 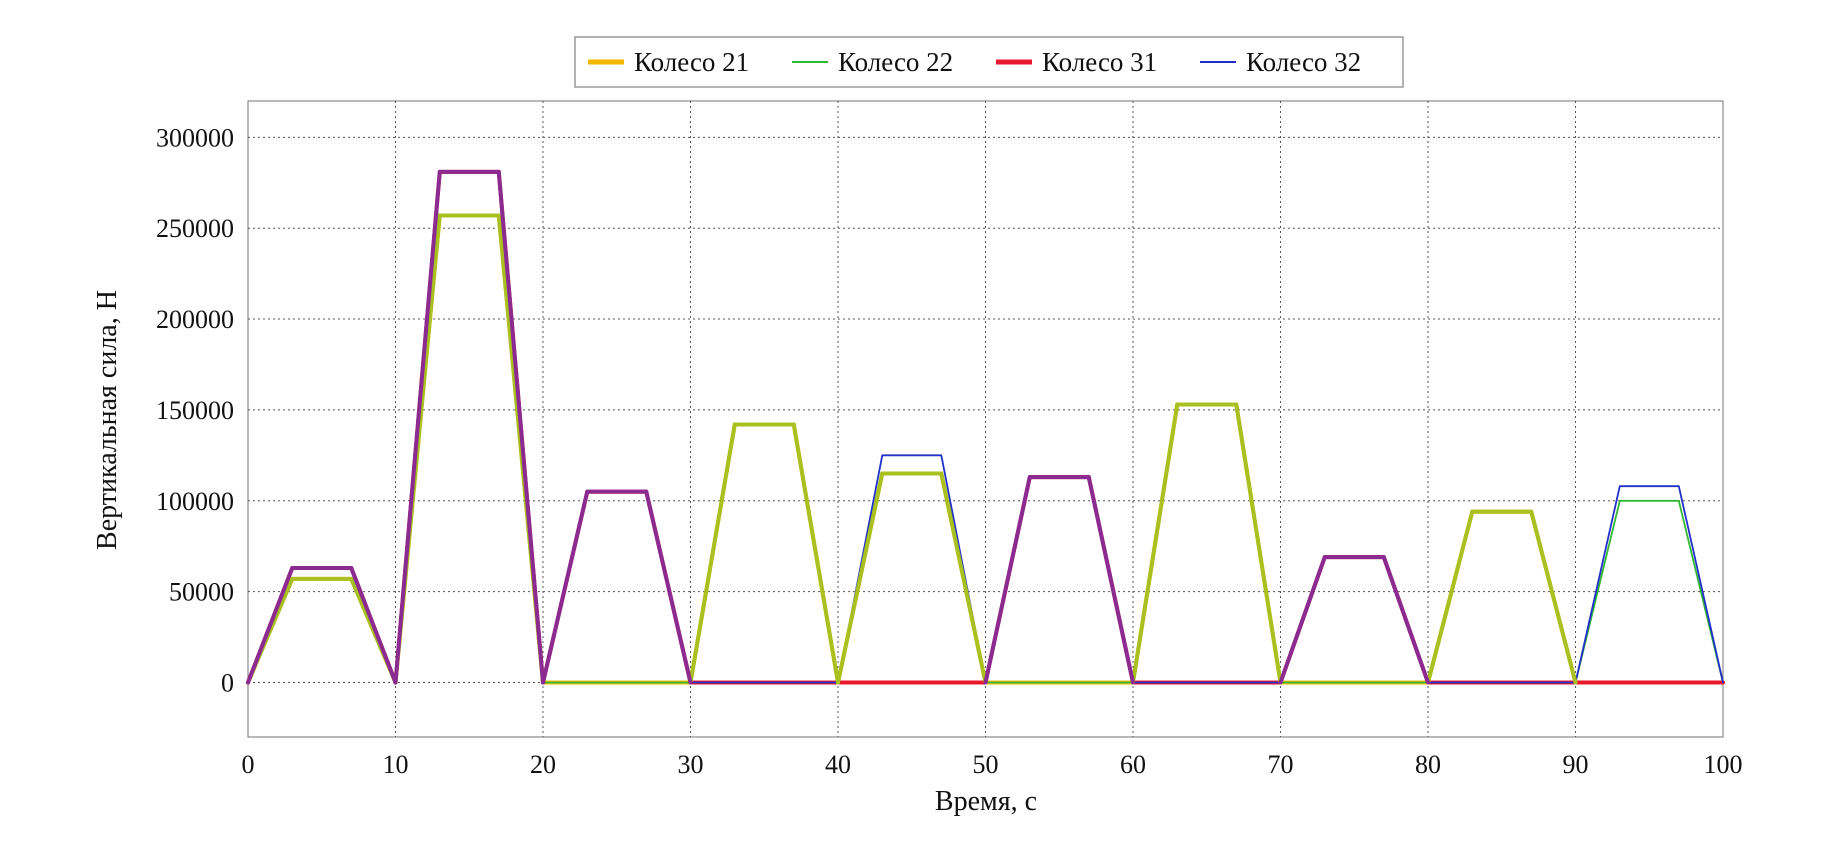 What do you see at coordinates (895, 62) in the screenshot?
I see `legend-label-2: Колесо 22` at bounding box center [895, 62].